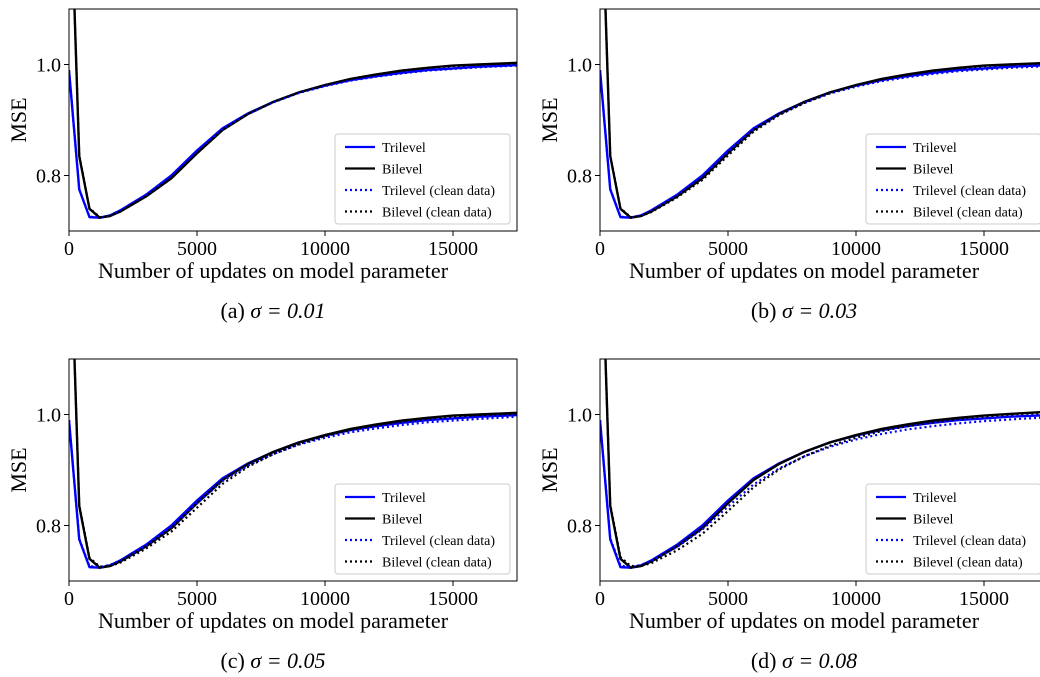  I want to click on caption-letter: (b), so click(766, 310).